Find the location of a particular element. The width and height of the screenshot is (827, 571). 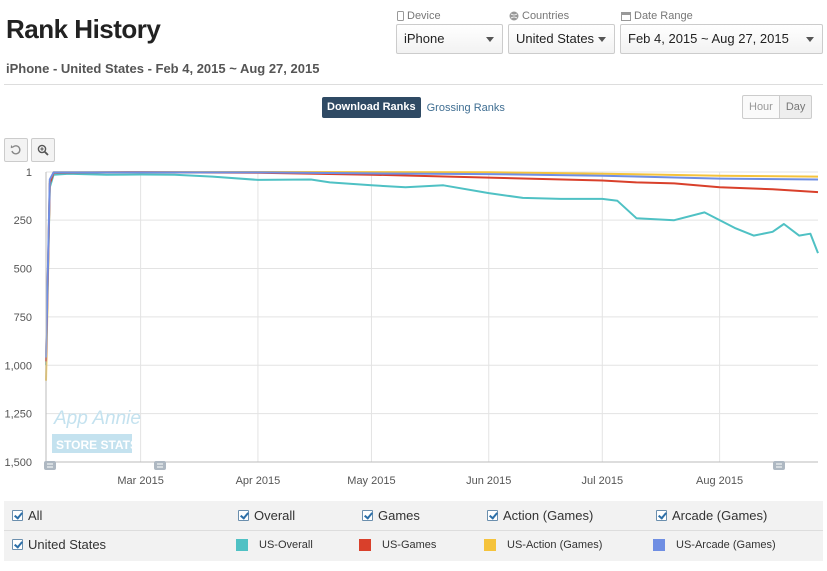

phone-icon is located at coordinates (400, 16).